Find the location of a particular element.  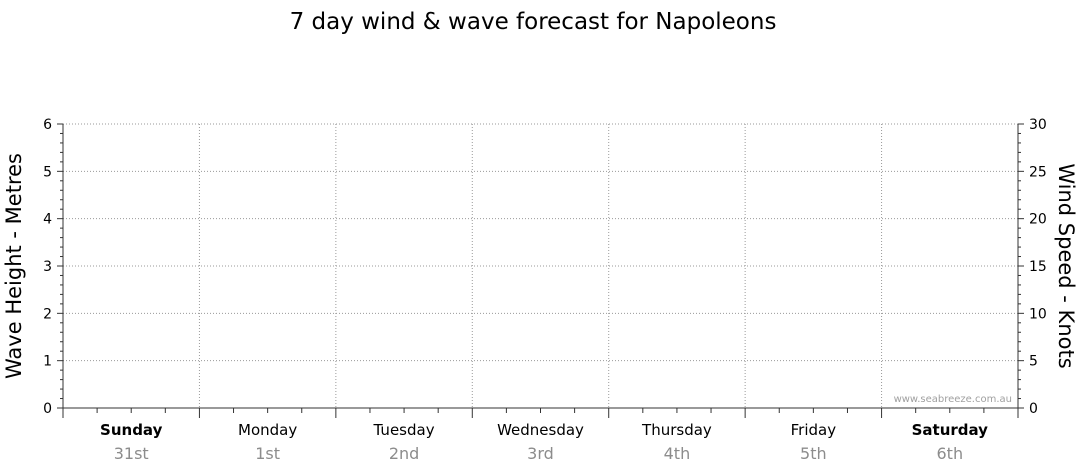

y-tick-label-left: 3 is located at coordinates (47, 267).